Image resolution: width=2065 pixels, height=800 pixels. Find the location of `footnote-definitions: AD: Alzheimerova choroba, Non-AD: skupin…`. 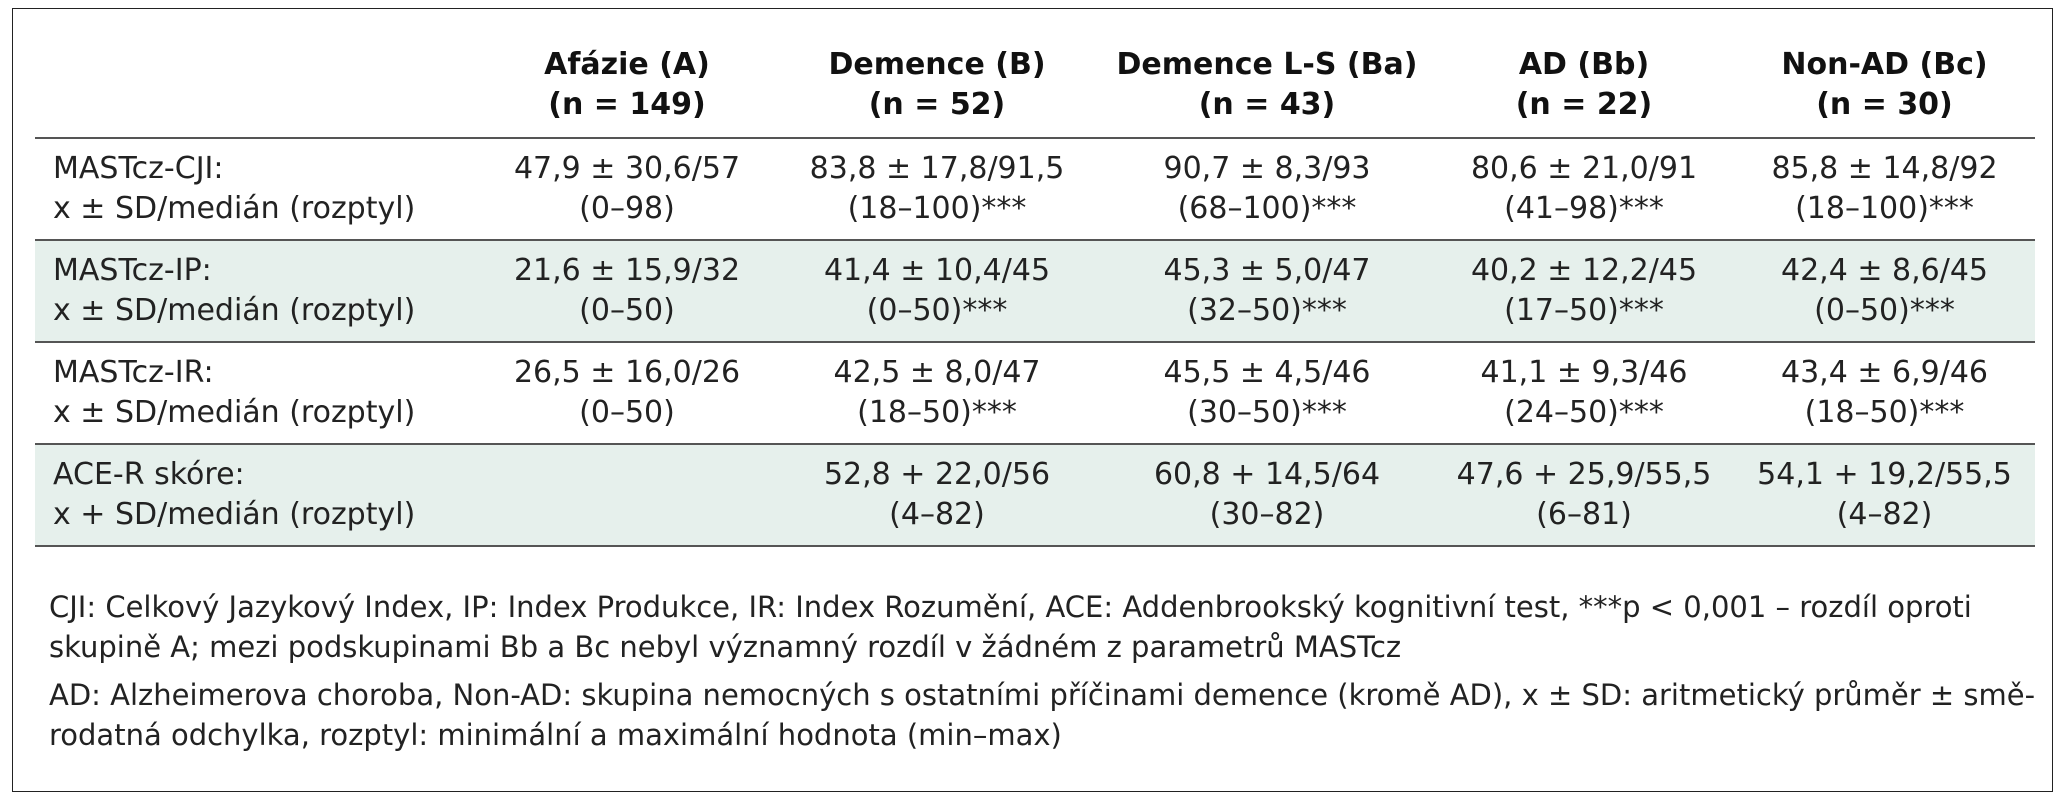

footnote-definitions: AD: Alzheimerova choroba, Non-AD: skupin… is located at coordinates (1042, 715).